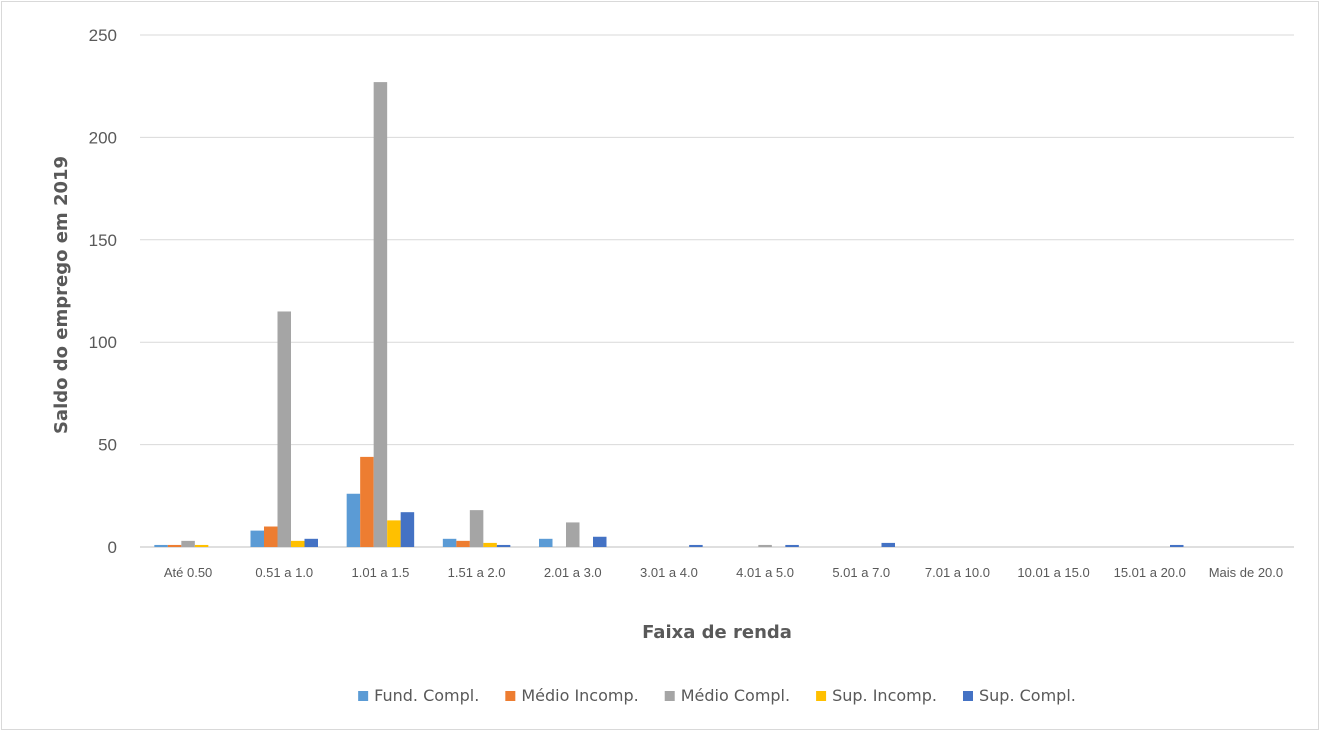 The width and height of the screenshot is (1323, 733). I want to click on y-tick-label: 50, so click(107, 445).